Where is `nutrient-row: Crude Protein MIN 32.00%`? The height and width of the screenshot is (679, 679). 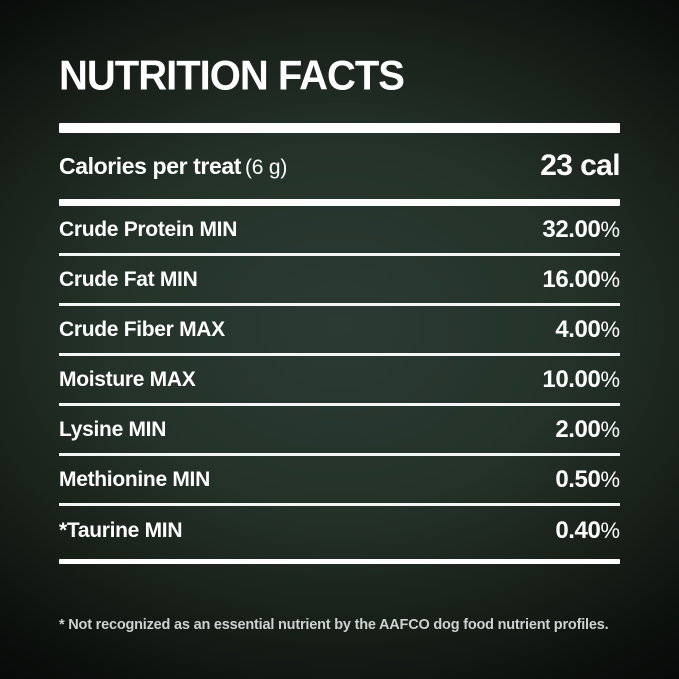
nutrient-row: Crude Protein MIN 32.00% is located at coordinates (339, 231).